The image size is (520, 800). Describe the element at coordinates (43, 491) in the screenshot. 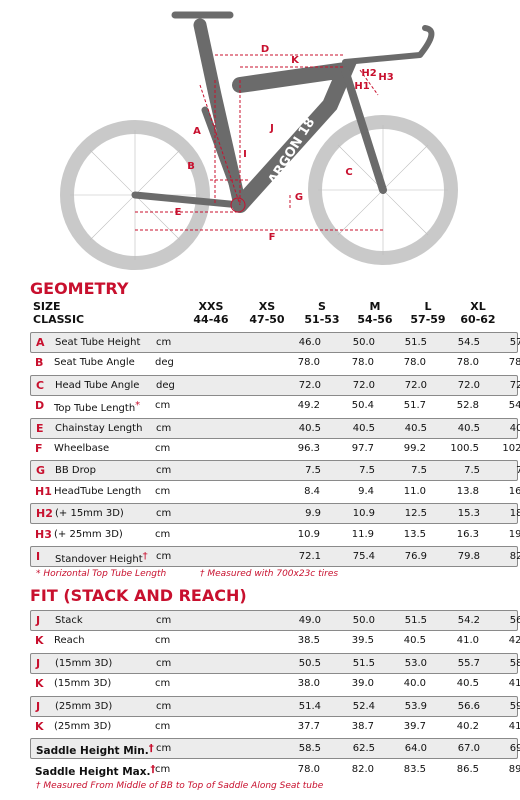

I see `row-code: H1` at that location.